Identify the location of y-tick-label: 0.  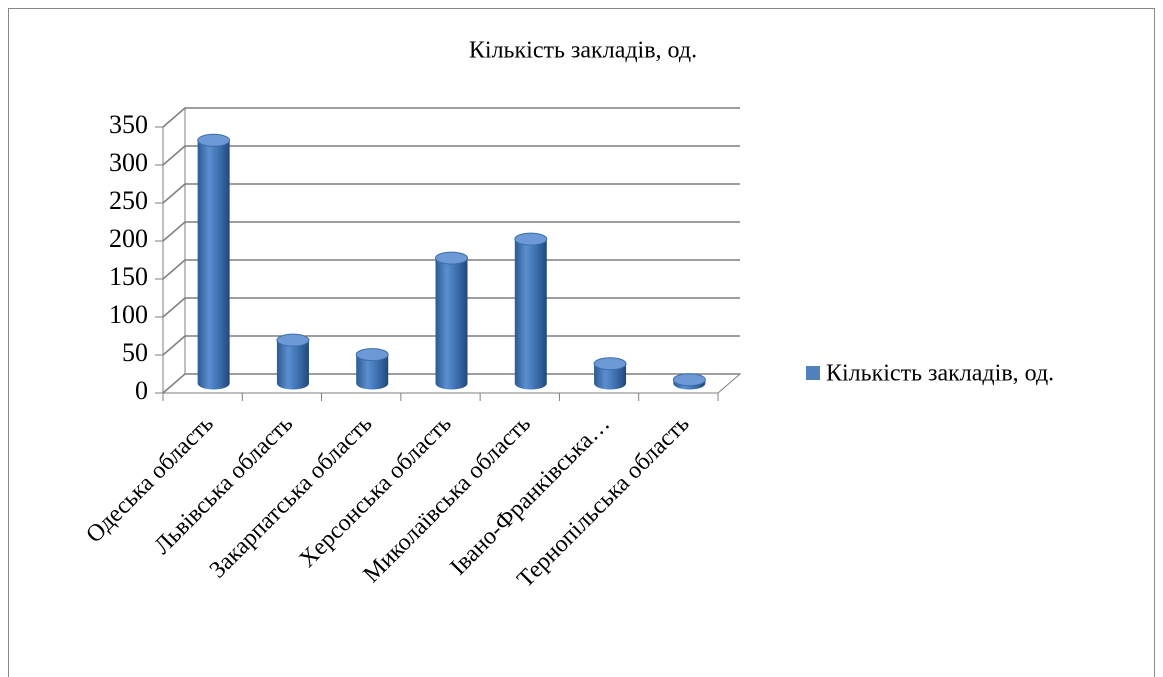
(141, 390).